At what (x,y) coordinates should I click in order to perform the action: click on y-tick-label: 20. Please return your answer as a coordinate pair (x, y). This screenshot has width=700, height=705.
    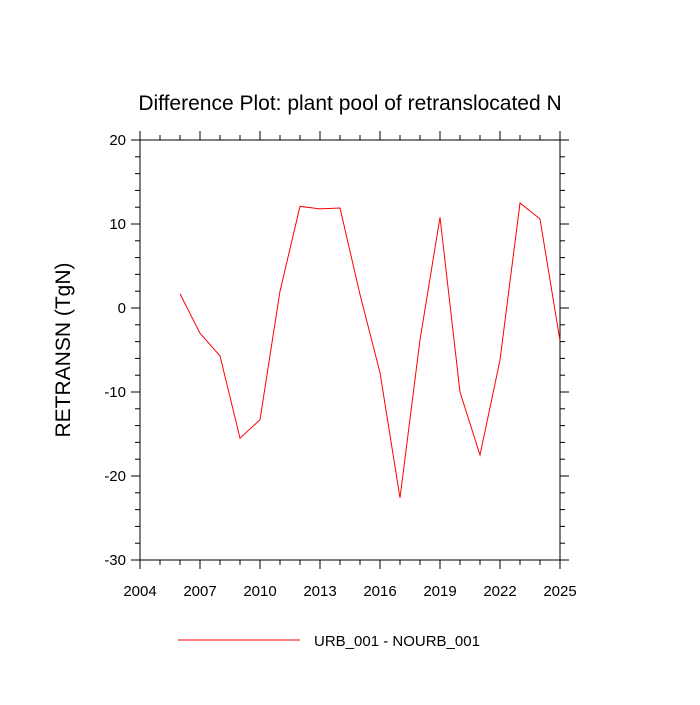
    Looking at the image, I should click on (117, 140).